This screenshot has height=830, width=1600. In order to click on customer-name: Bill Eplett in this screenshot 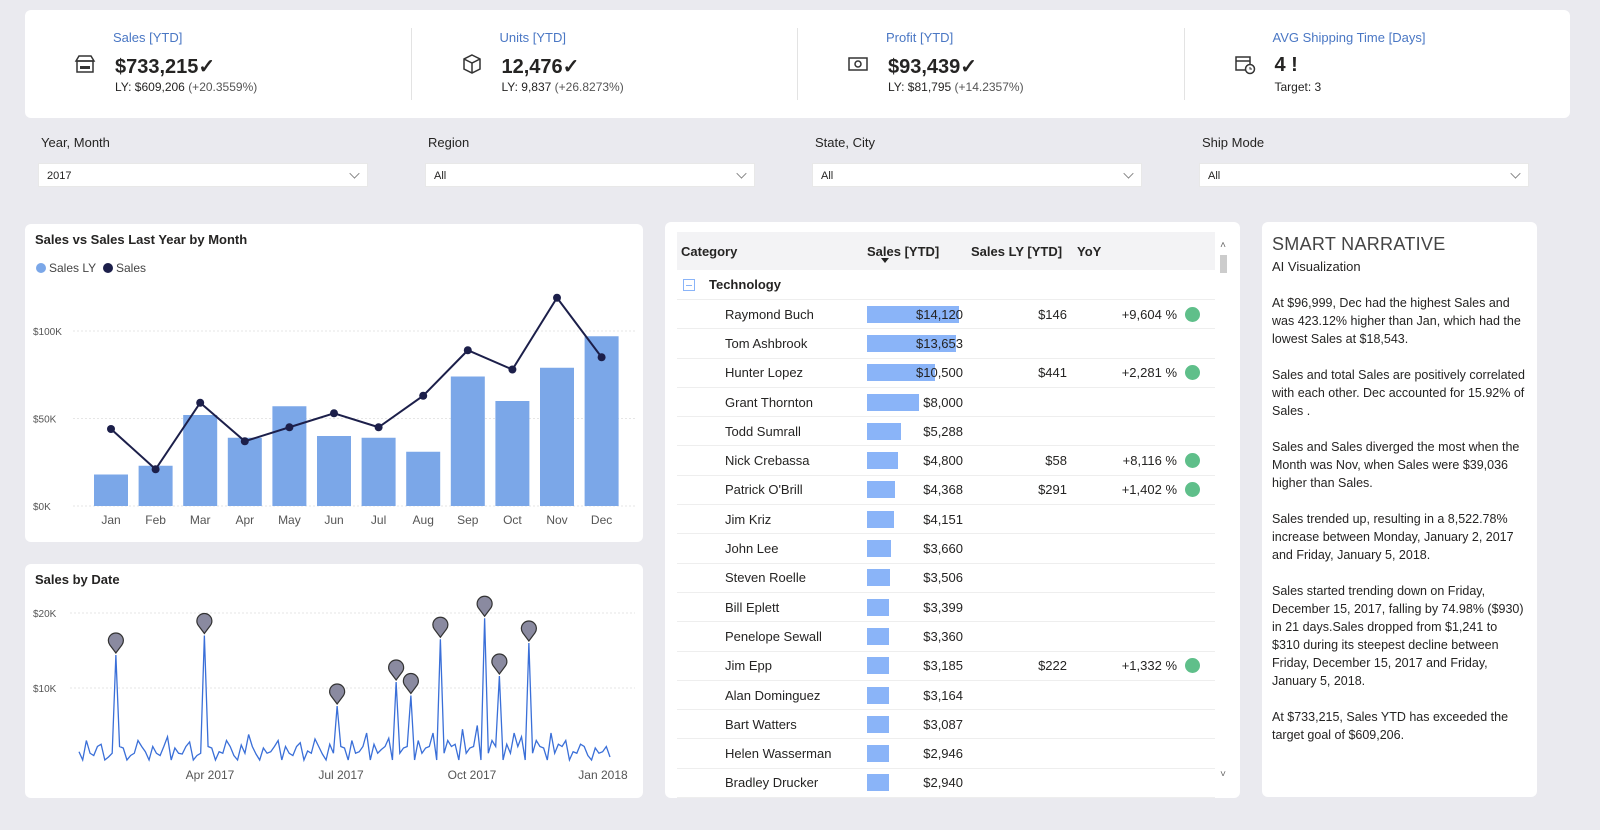, I will do `click(752, 607)`.